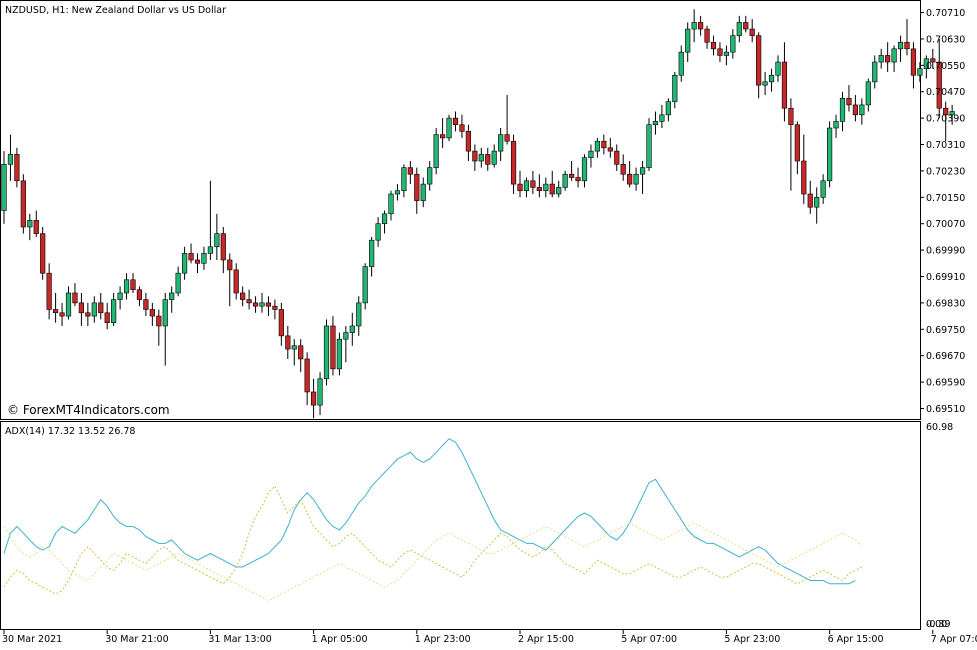 The height and width of the screenshot is (650, 977). Describe the element at coordinates (239, 639) in the screenshot. I see `time-tick-label: 31 Mar 13:00` at that location.